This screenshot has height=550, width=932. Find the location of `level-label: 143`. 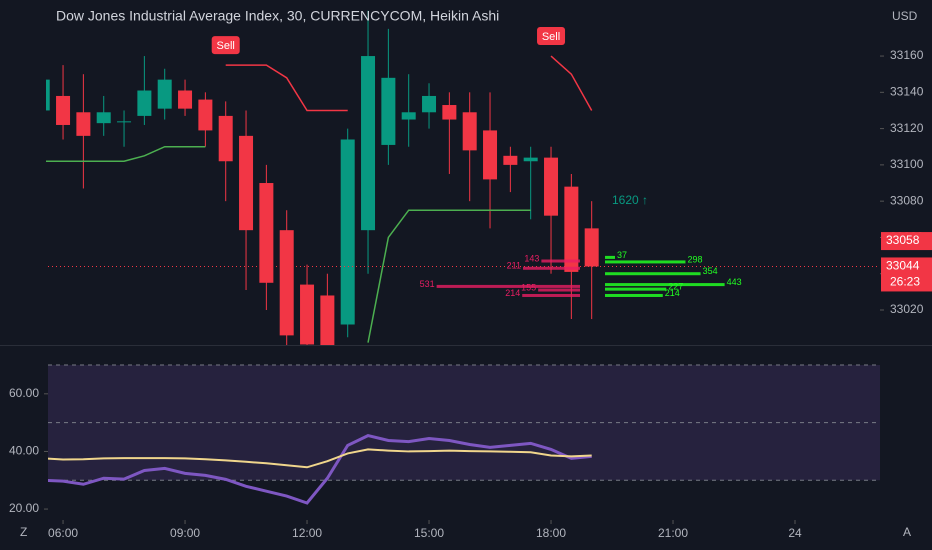

level-label: 143 is located at coordinates (531, 258).